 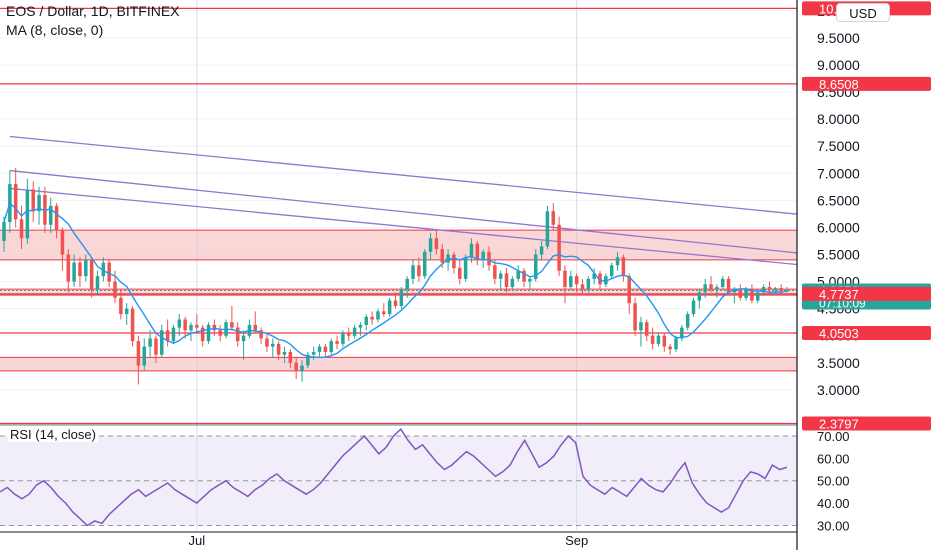 What do you see at coordinates (838, 227) in the screenshot?
I see `price-tick-label: 6.0000` at bounding box center [838, 227].